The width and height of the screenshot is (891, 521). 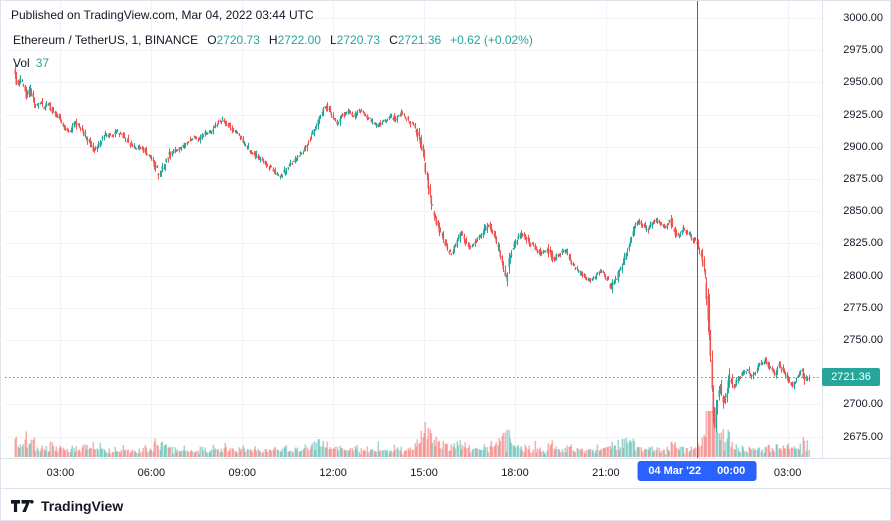 I want to click on ohlc-close: C2721.36, so click(x=415, y=40).